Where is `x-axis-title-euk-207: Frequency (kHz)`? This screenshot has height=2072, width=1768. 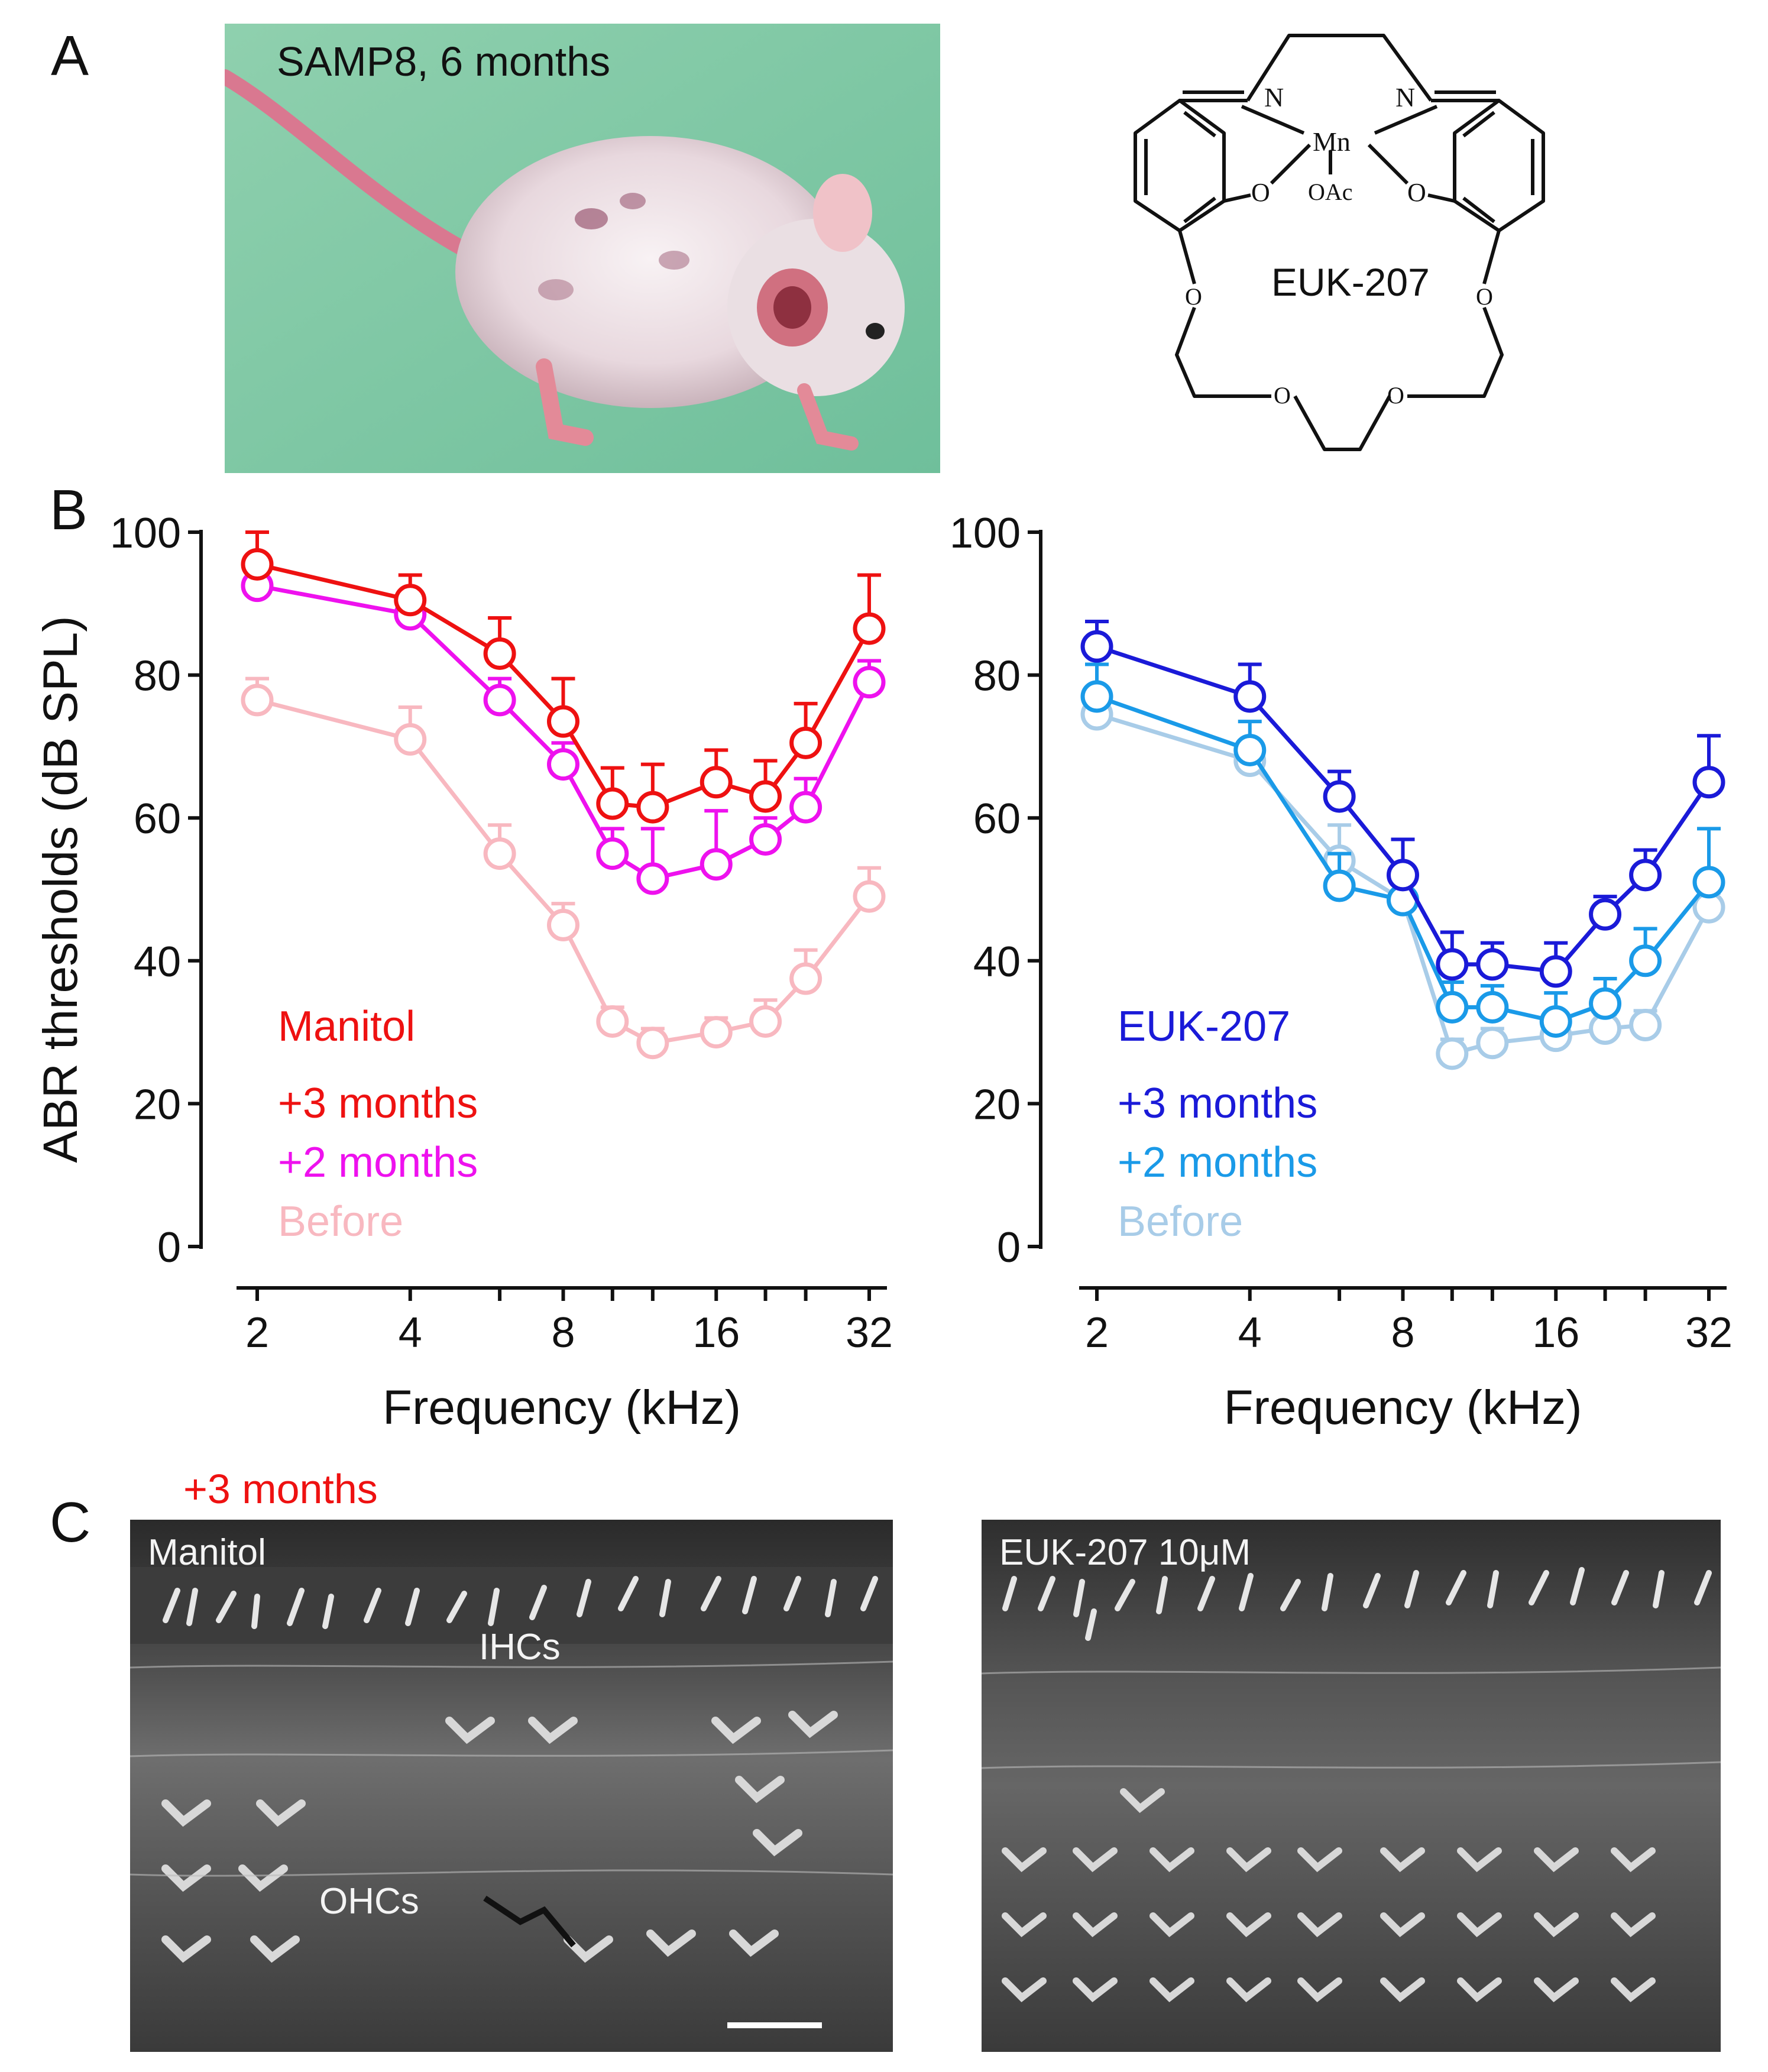
x-axis-title-euk-207: Frequency (kHz) is located at coordinates (1402, 1408).